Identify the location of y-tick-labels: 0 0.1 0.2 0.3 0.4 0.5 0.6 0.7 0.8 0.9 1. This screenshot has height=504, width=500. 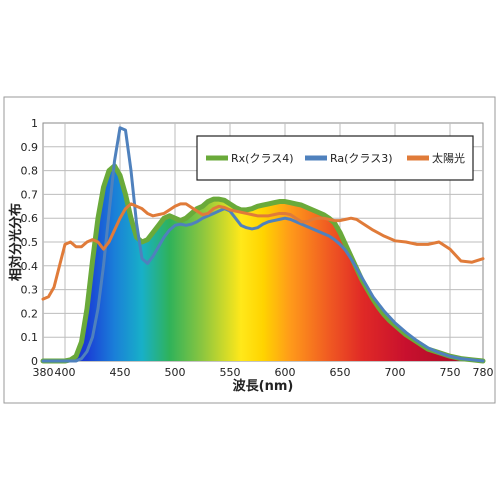
(30, 242).